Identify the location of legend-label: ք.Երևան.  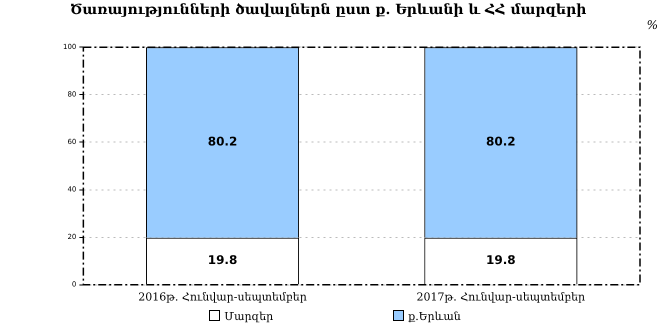
(434, 316).